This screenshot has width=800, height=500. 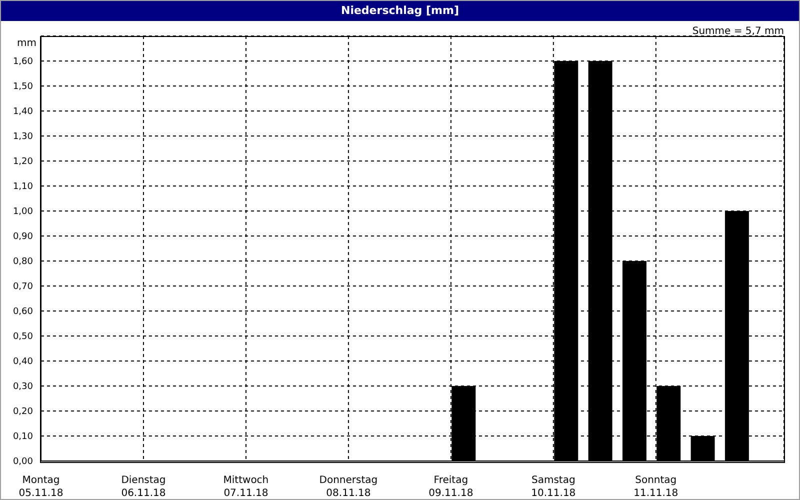 What do you see at coordinates (23, 337) in the screenshot?
I see `y-tick-label: 0,50` at bounding box center [23, 337].